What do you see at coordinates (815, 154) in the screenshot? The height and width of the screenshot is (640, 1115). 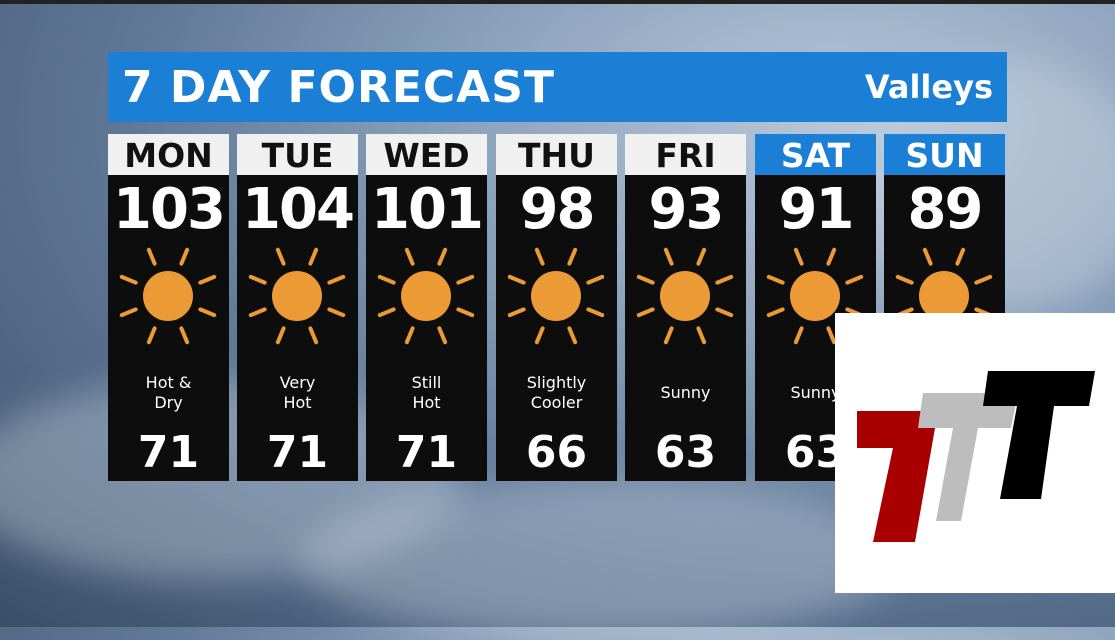 I see `day-name: SAT` at bounding box center [815, 154].